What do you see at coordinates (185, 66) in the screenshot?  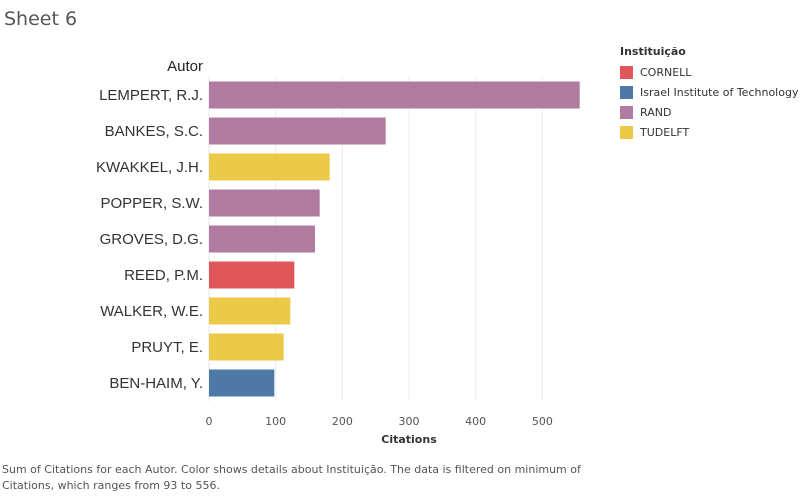 I see `row-header: Autor` at bounding box center [185, 66].